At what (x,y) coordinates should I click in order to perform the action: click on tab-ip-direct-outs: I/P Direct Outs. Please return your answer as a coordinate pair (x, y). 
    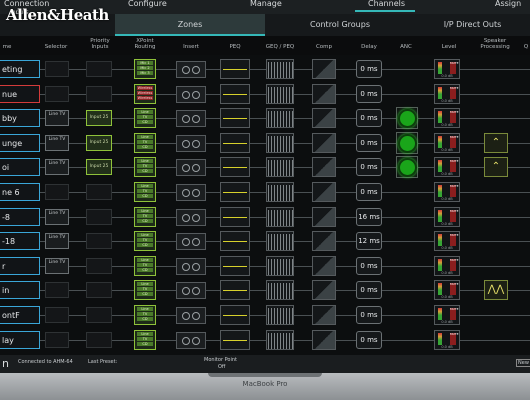
    Looking at the image, I should click on (472, 25).